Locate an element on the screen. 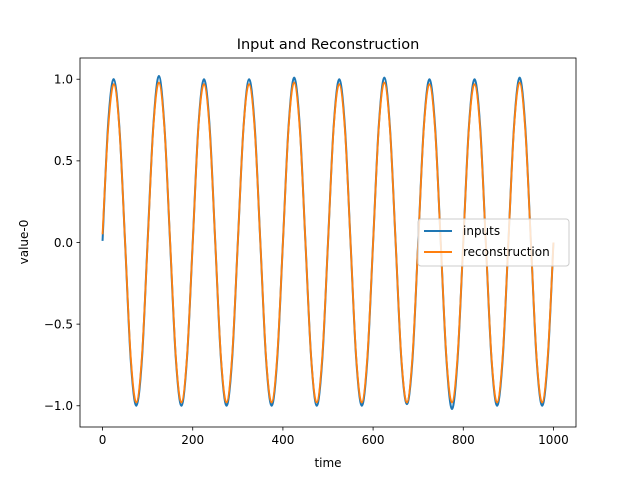 This screenshot has width=640, height=480. y-tick-label: 1.0 is located at coordinates (63, 80).